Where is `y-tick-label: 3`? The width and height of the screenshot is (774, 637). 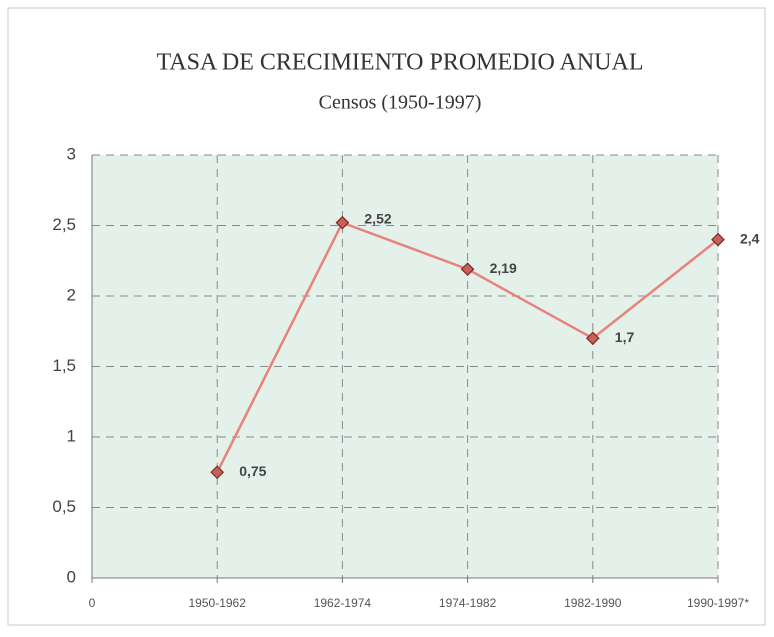
y-tick-label: 3 is located at coordinates (71, 153).